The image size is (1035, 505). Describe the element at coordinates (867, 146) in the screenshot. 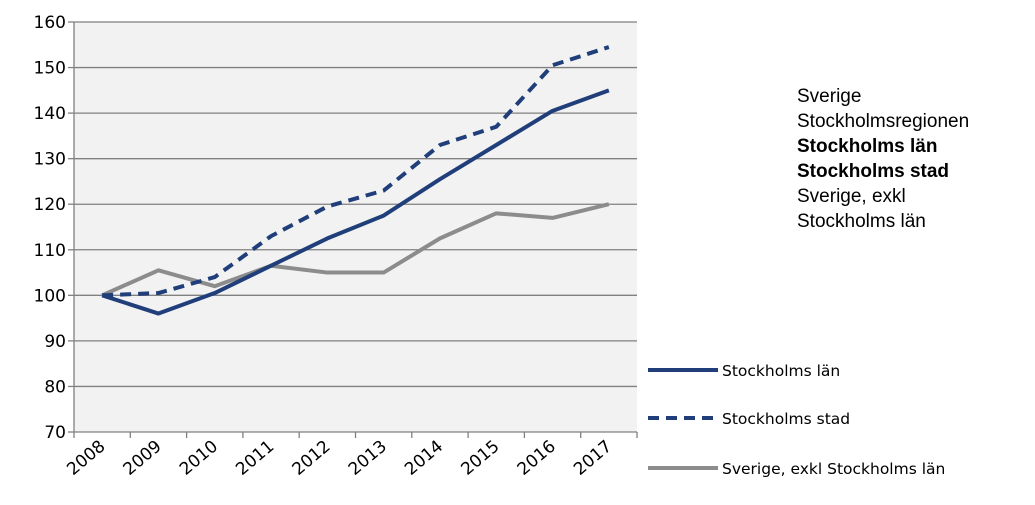

I see `side-table-row-stockholms-lan: Stockholms län` at that location.